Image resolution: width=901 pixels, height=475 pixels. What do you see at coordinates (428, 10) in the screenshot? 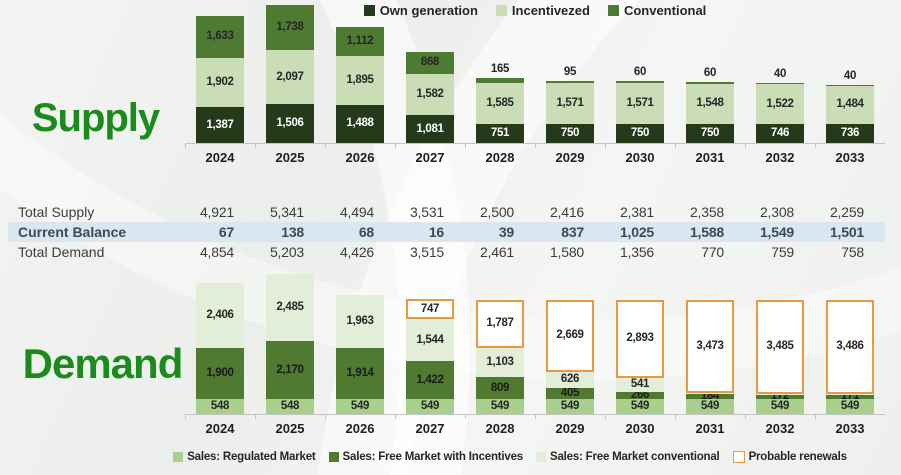
I see `legend-label: Own generation` at bounding box center [428, 10].